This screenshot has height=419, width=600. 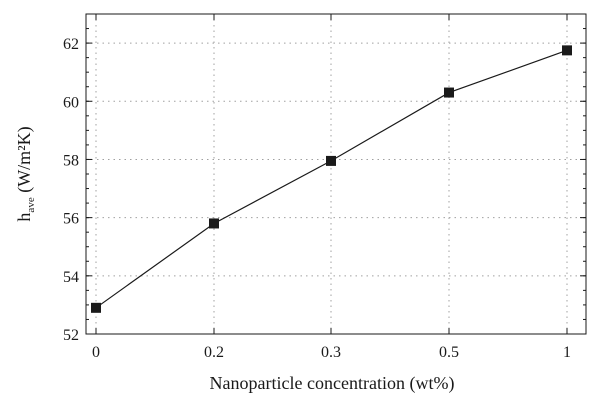 I want to click on x-tick-label: 0.2, so click(x=214, y=352).